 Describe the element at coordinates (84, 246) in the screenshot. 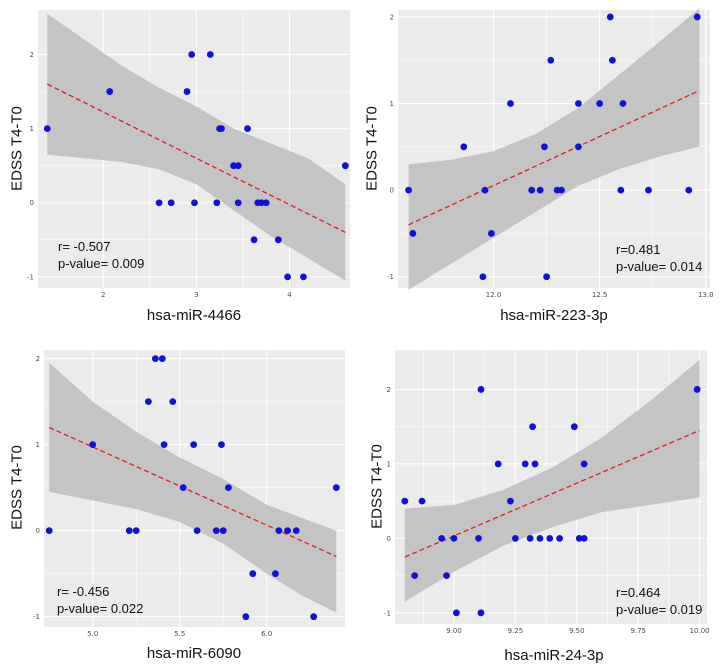

I see `r-value: r= -0.507` at that location.